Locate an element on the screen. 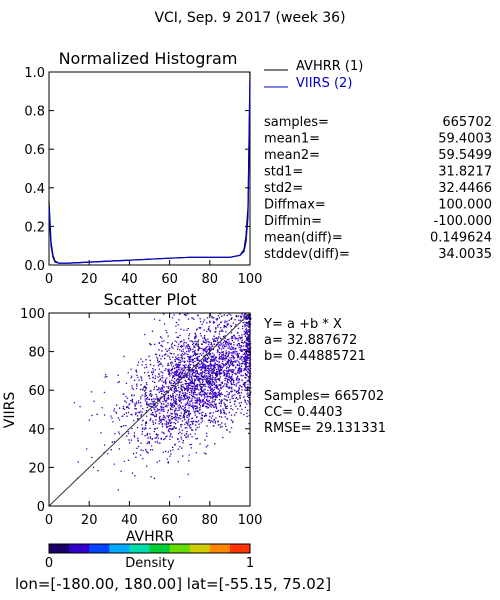  stat-label: stddev(diff)= is located at coordinates (307, 254).